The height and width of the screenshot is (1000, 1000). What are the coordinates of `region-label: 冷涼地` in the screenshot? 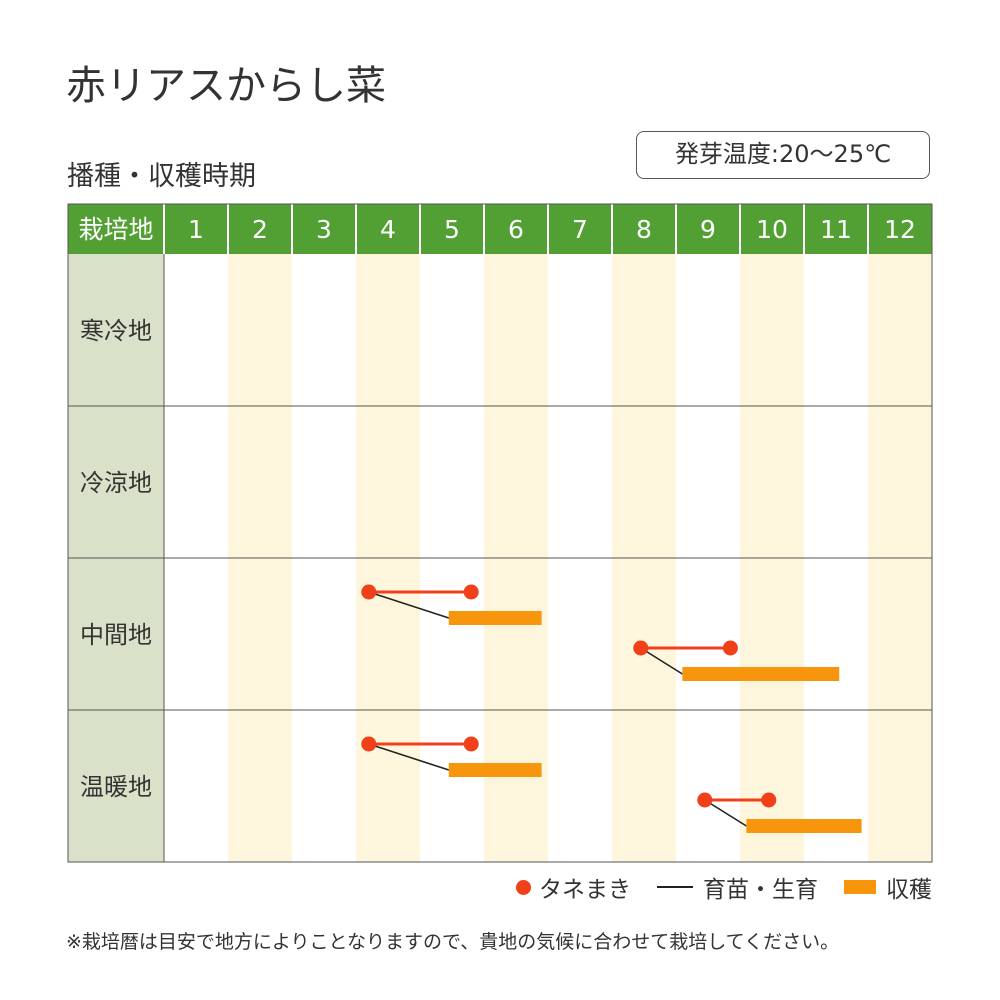 It's located at (116, 483).